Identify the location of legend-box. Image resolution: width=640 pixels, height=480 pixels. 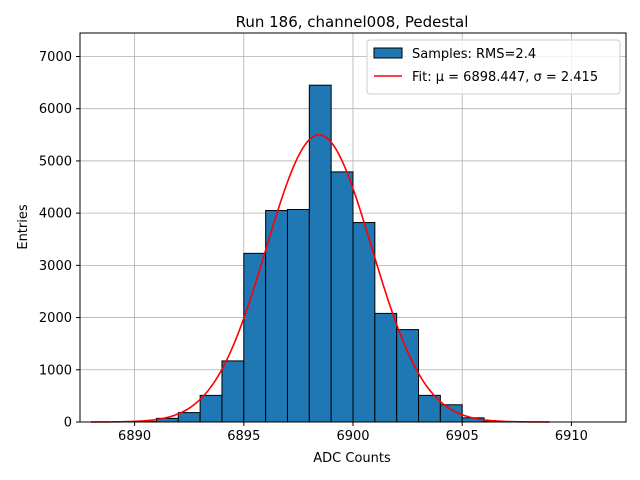
(493, 67).